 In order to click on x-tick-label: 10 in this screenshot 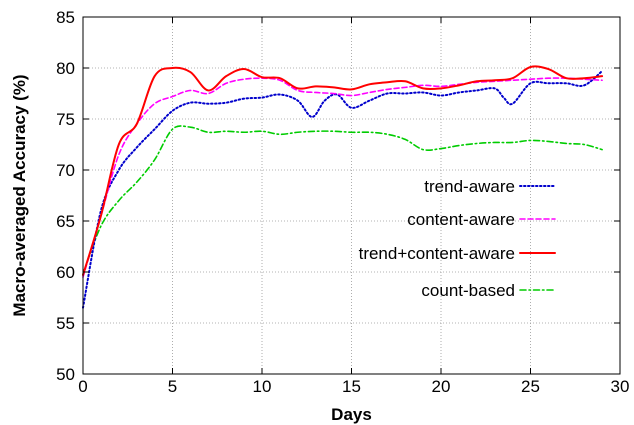, I will do `click(262, 386)`.